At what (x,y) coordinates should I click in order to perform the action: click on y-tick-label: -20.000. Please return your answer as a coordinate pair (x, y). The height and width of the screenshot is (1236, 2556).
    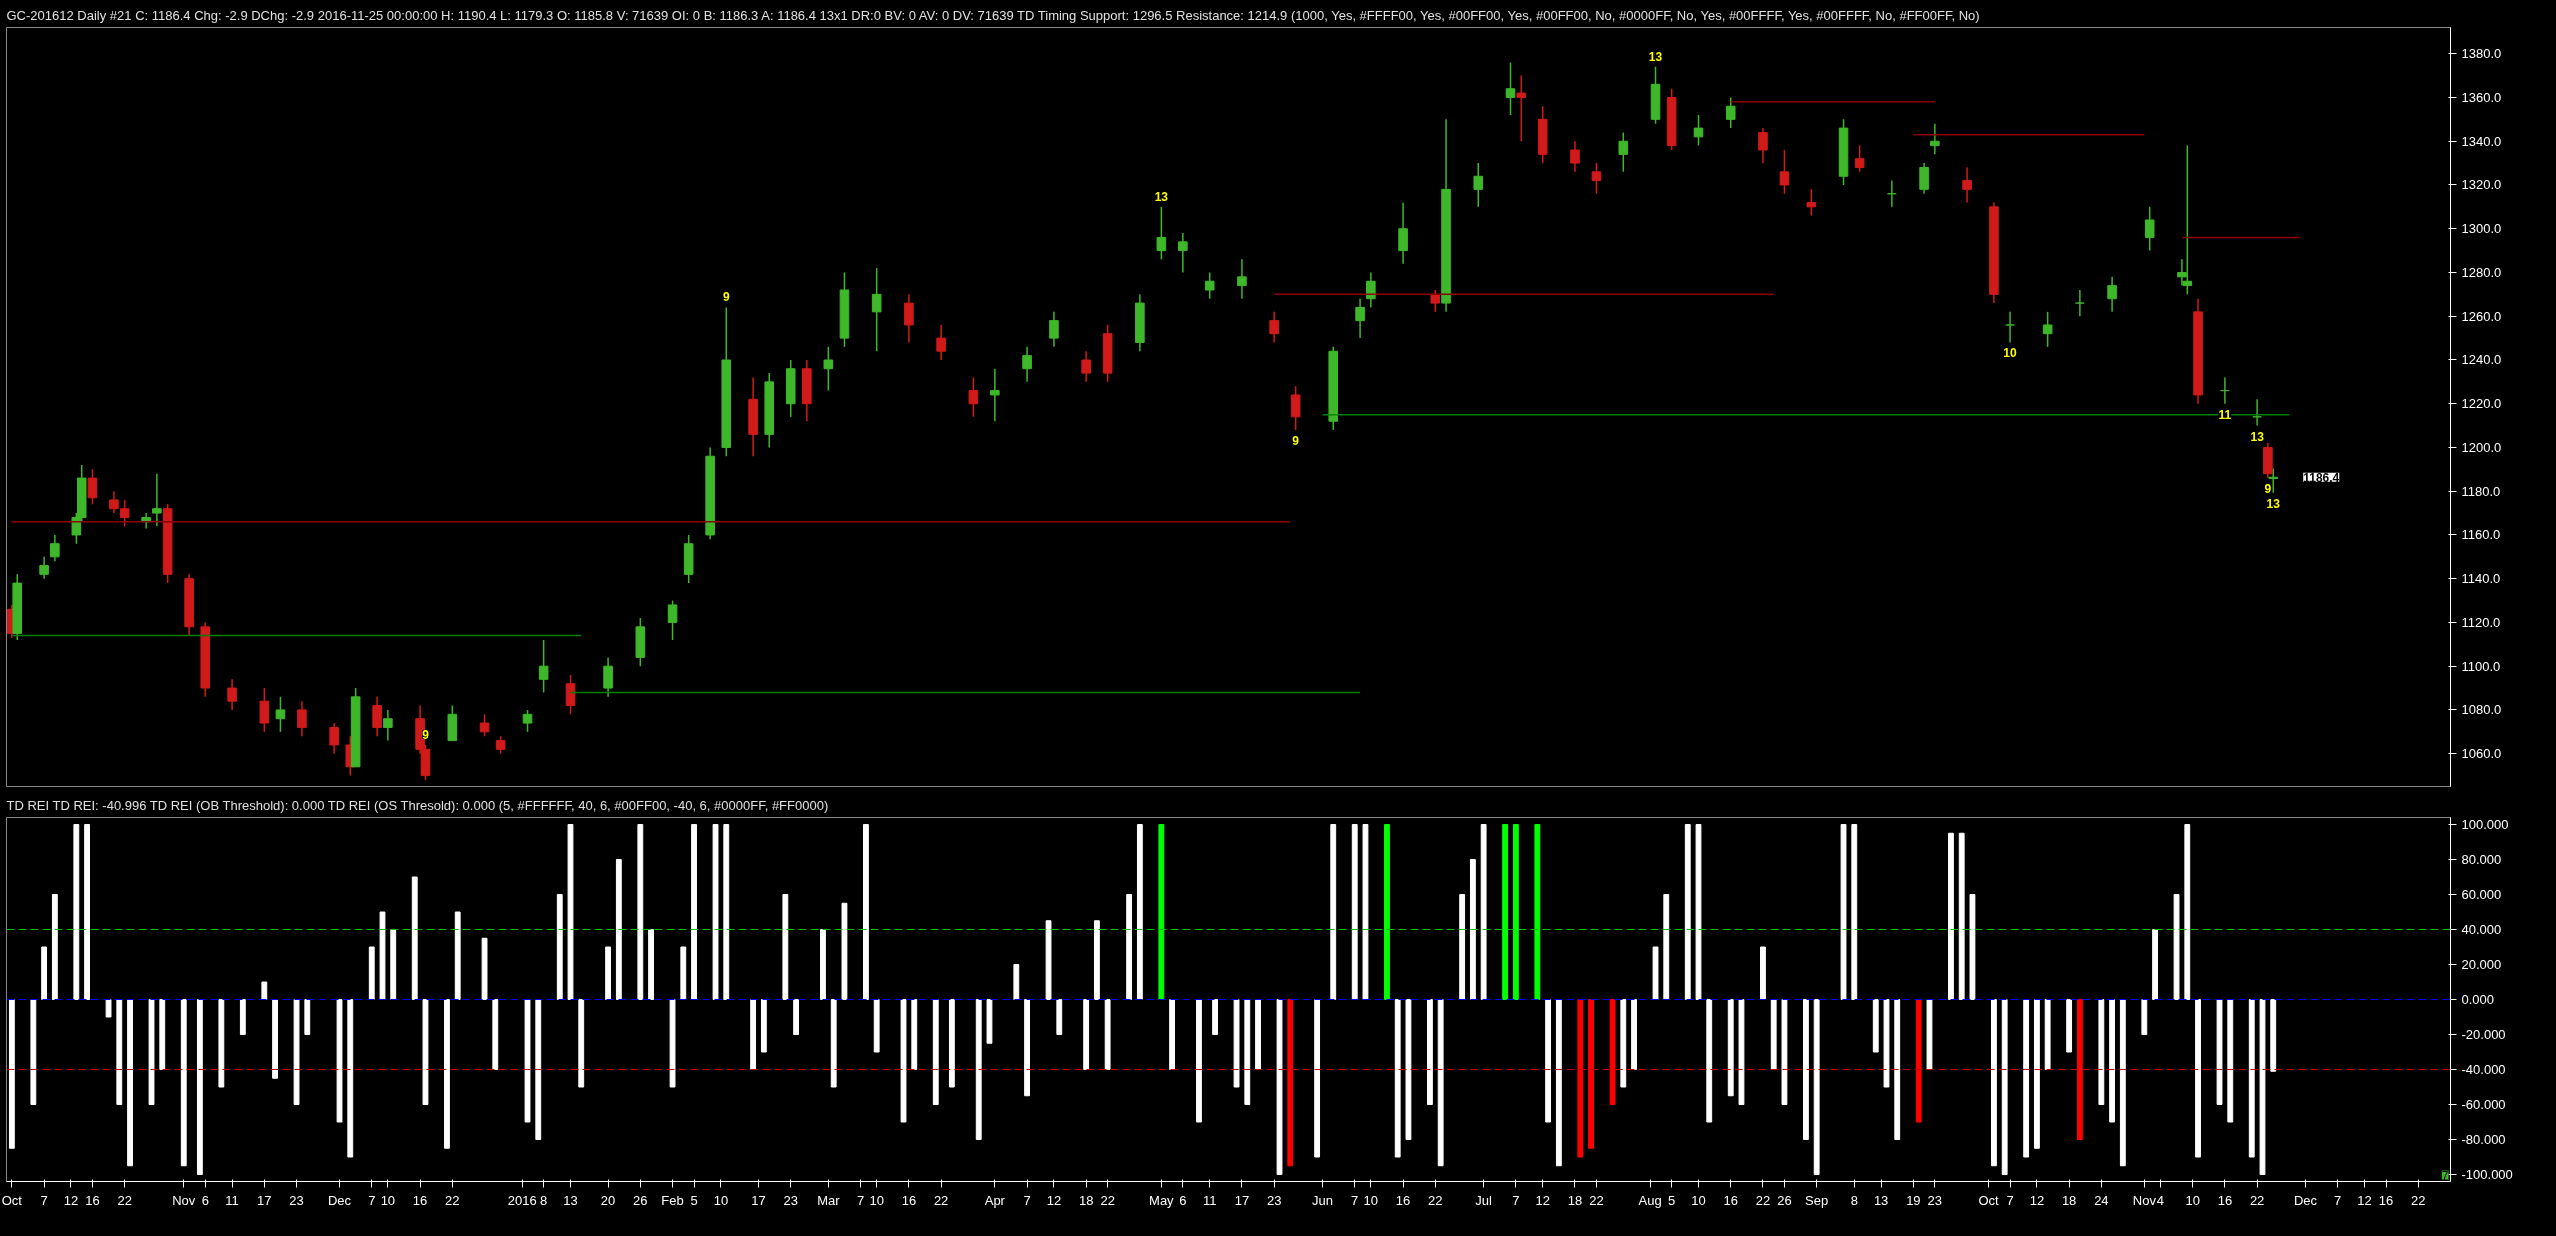
    Looking at the image, I should click on (2483, 1034).